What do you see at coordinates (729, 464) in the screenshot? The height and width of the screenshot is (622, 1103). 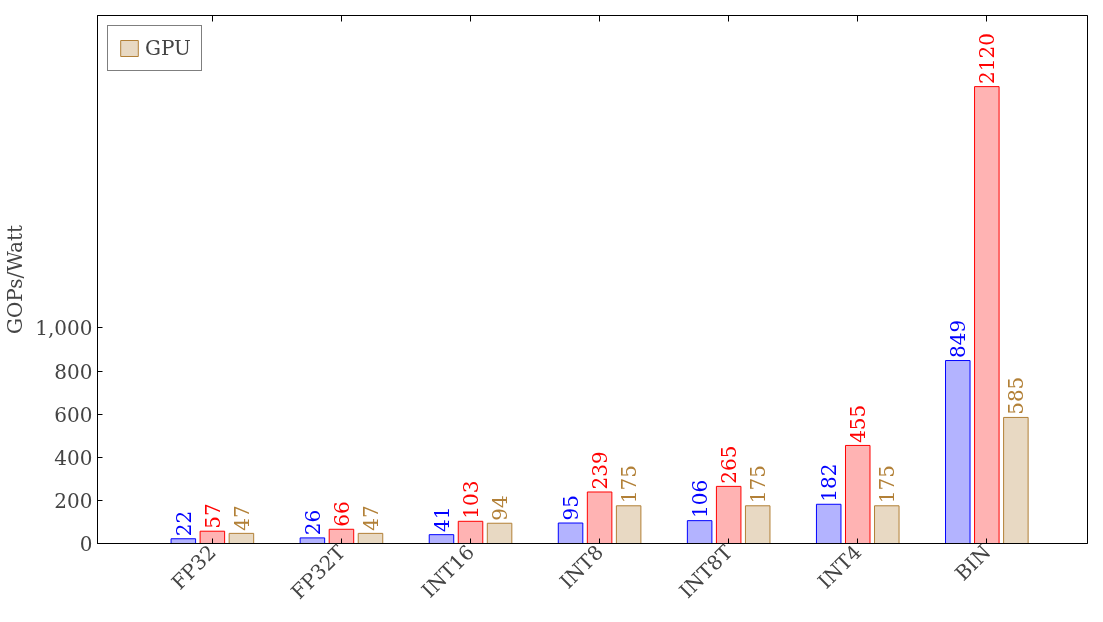 I see `data-label: 265` at bounding box center [729, 464].